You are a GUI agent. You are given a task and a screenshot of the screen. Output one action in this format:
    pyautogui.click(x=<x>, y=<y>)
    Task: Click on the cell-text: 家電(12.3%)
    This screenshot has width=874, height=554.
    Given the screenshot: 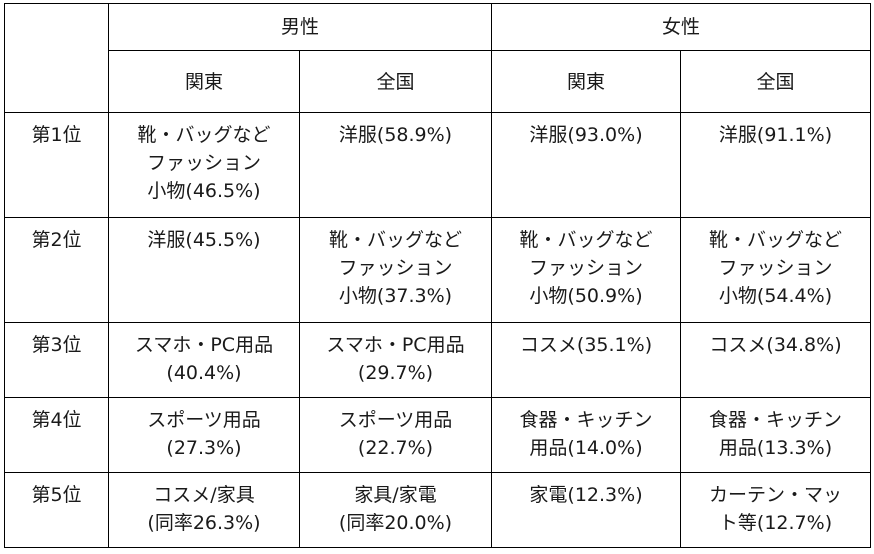 What is the action you would take?
    pyautogui.click(x=586, y=495)
    